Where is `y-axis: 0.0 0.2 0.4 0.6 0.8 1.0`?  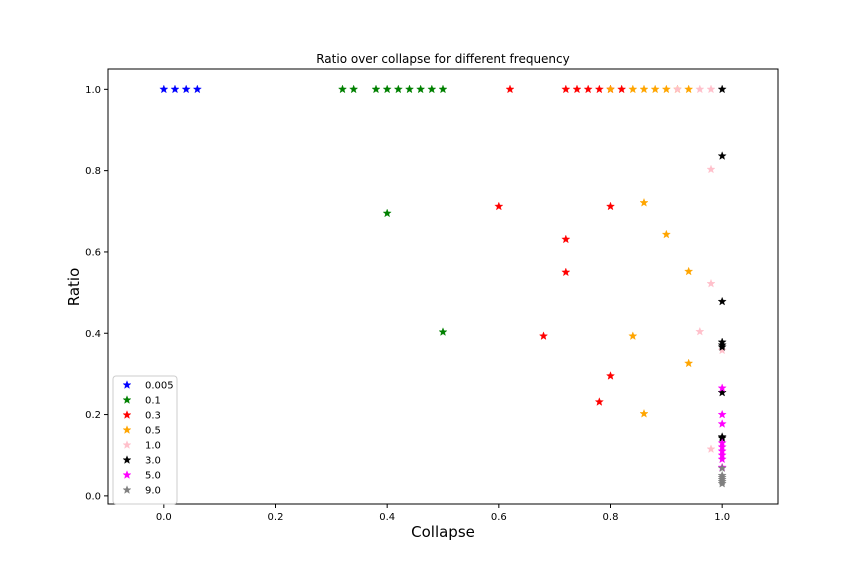 y-axis: 0.0 0.2 0.4 0.6 0.8 1.0 is located at coordinates (96, 293).